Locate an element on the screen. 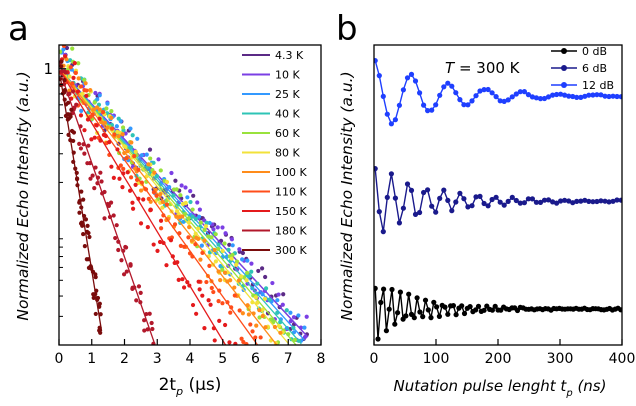  y-tick-label: 1 is located at coordinates (48, 69).